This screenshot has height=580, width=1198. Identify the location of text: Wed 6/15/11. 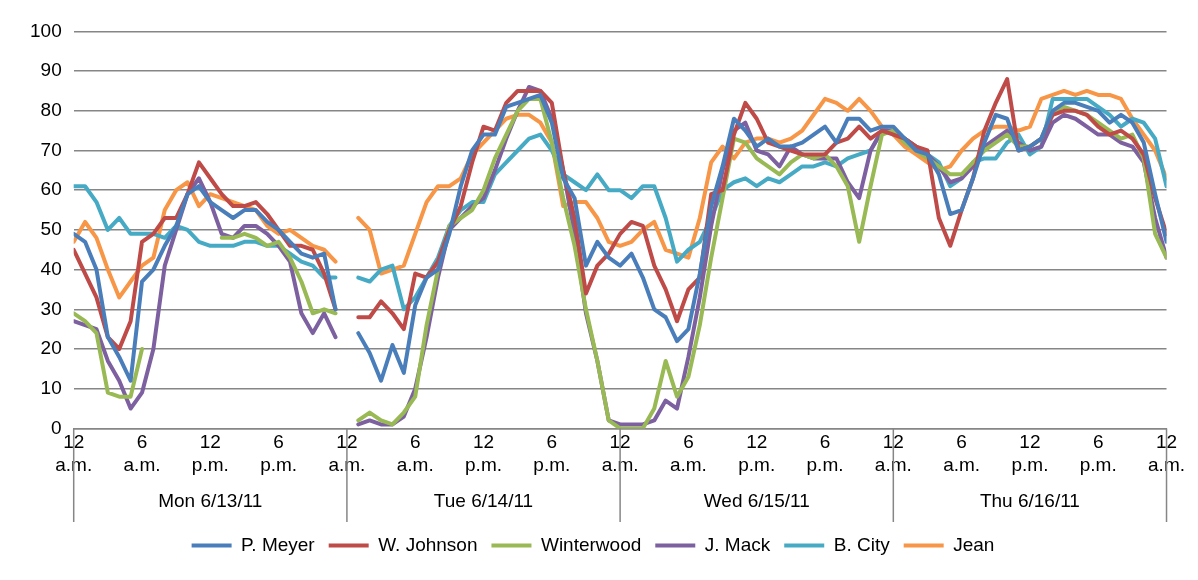
(756, 501).